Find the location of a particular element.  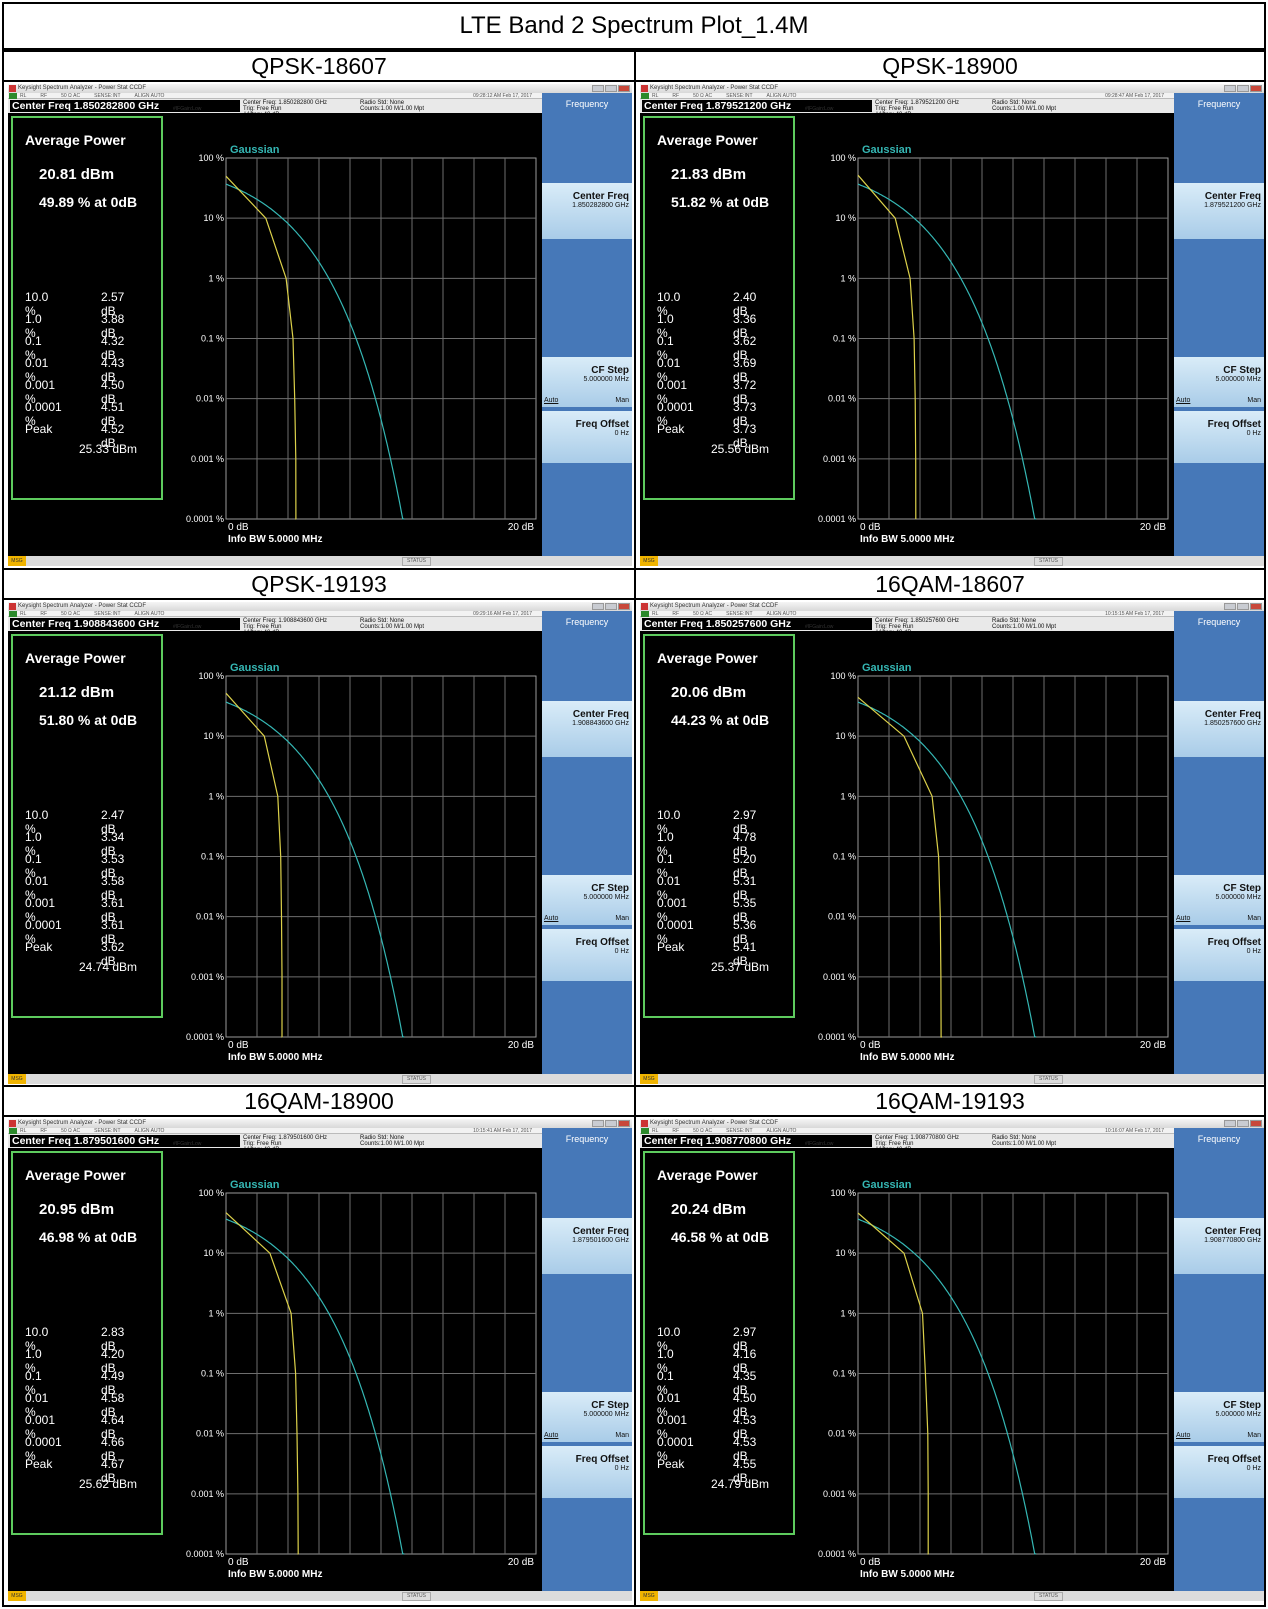

ccdf-row-value: 3.61 dB is located at coordinates (113, 932).